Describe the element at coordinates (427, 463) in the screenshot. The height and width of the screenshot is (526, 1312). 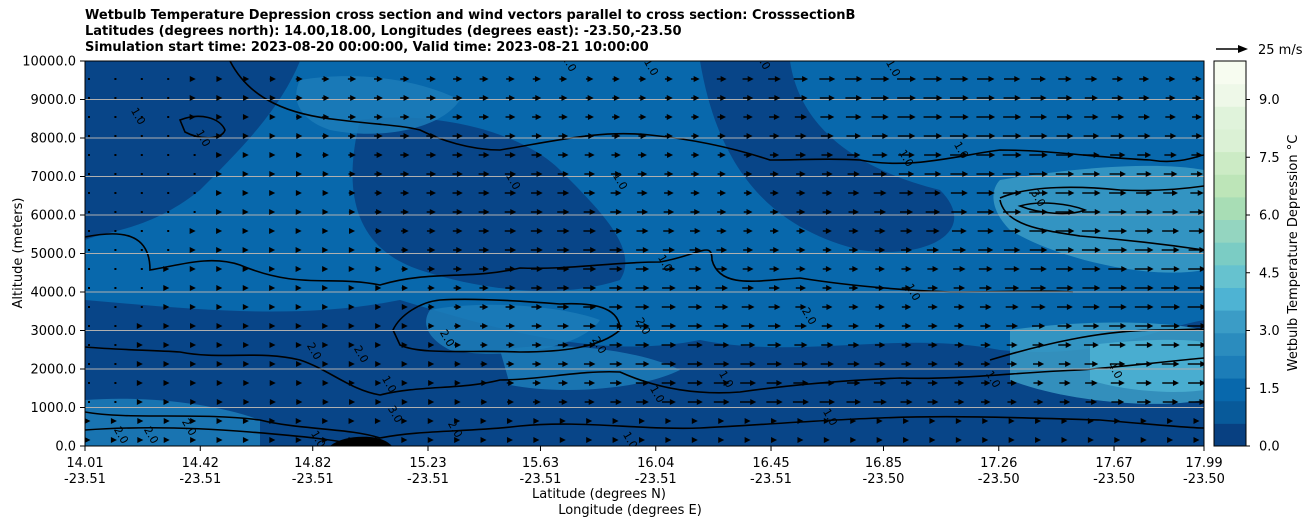
I see `x-tick-label-lat: 15.23` at that location.